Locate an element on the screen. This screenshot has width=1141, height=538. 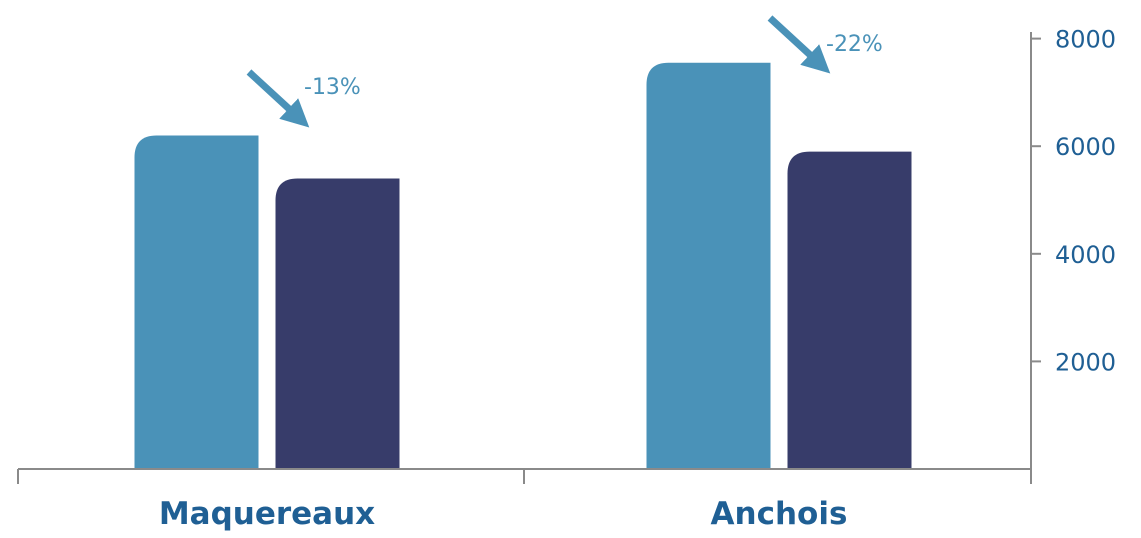
y-tick-label-4000: 4000 is located at coordinates (1085, 255).